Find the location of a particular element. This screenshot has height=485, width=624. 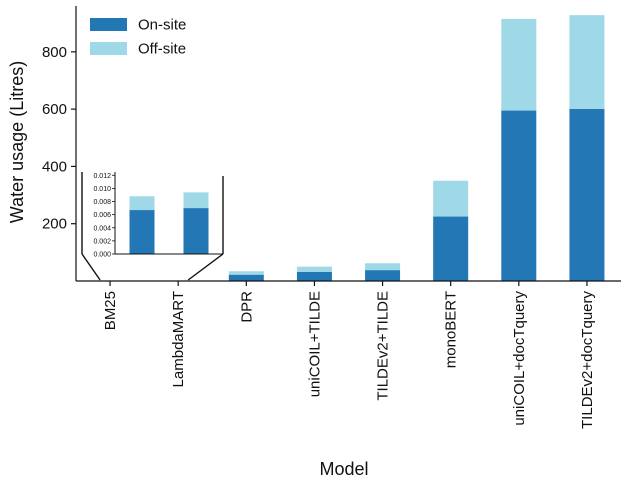

inset-chart: 0.000 0.002 0.004 0.006 0.008 0.010 0.012 is located at coordinates (152, 226).